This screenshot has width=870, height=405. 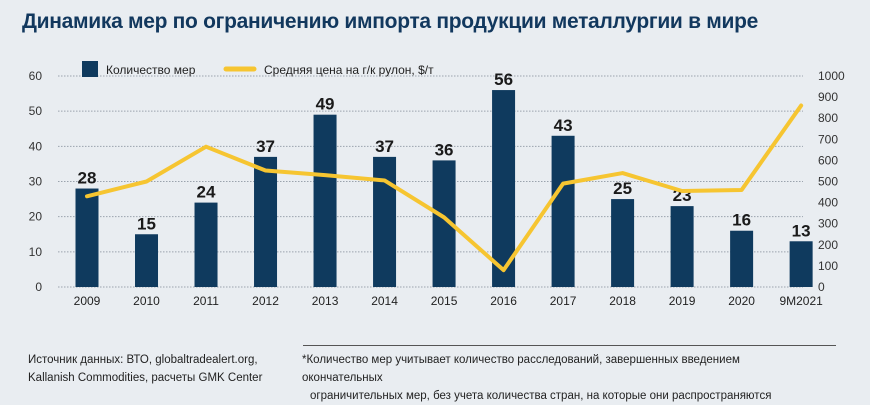 What do you see at coordinates (36, 182) in the screenshot?
I see `y-left-tick: 30` at bounding box center [36, 182].